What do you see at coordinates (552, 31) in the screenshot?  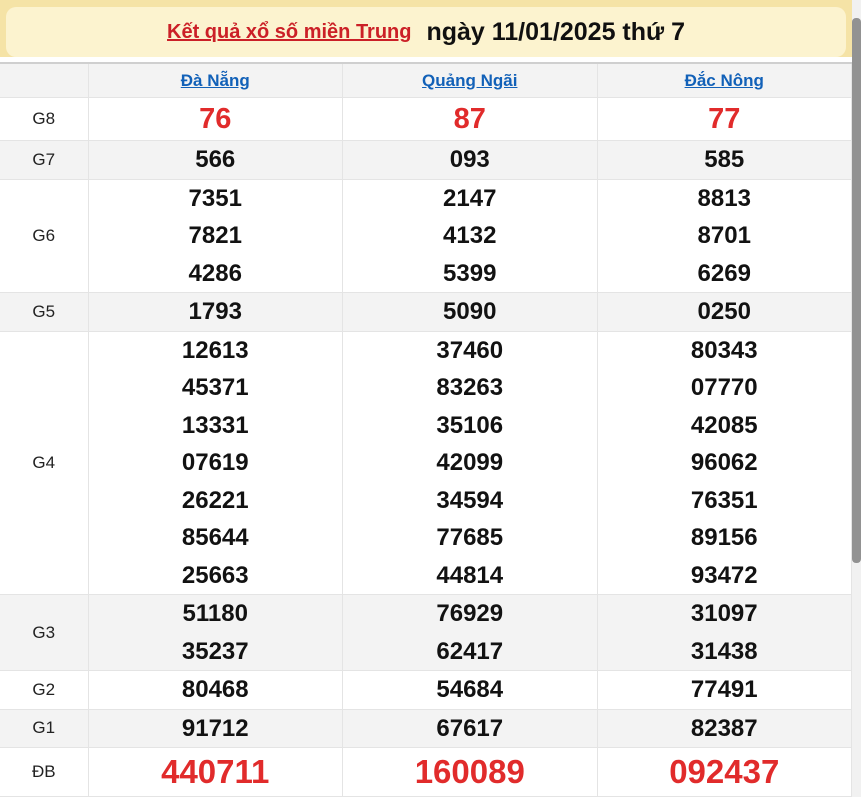 I see `title-date: ngày 11/01/2025 thứ 7` at bounding box center [552, 31].